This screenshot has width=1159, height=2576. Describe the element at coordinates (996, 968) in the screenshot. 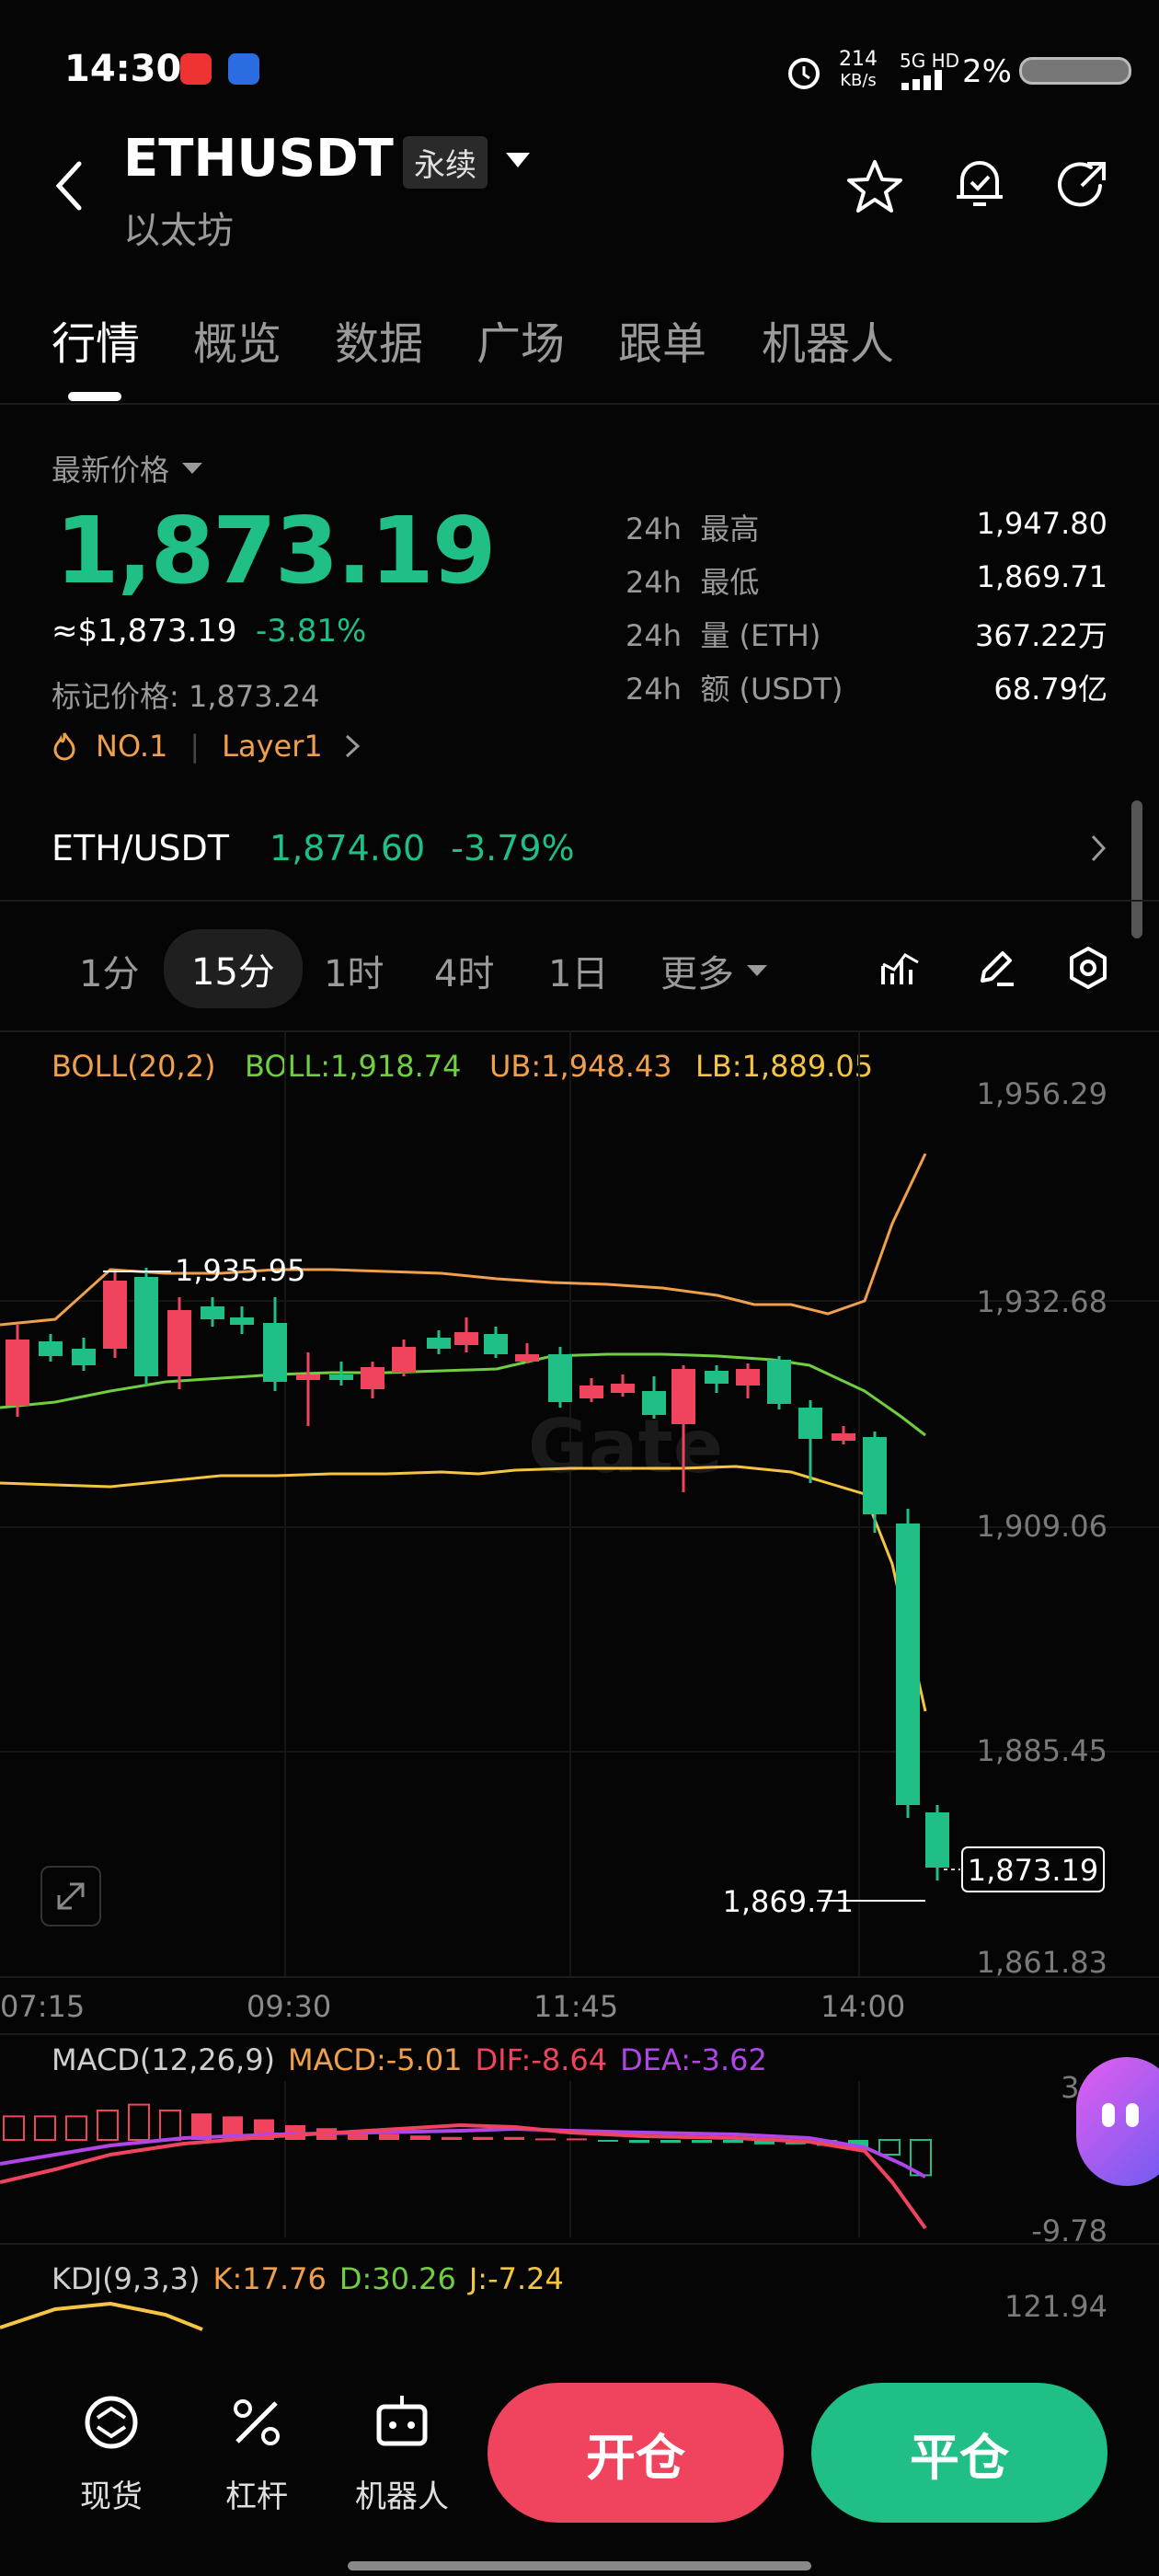

I see `draw-pen-icon` at that location.